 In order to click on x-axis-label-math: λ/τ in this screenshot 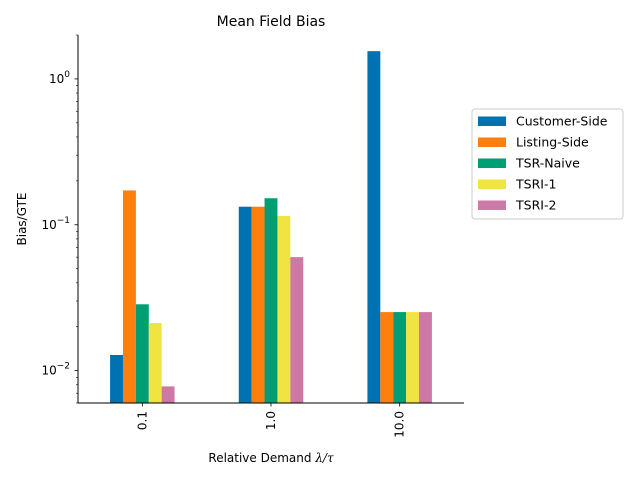, I will do `click(324, 458)`.